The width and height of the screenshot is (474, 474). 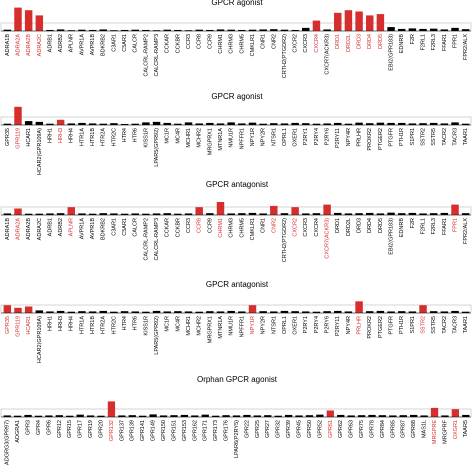 I want to click on x-tick-label: CCR3, so click(x=189, y=225).